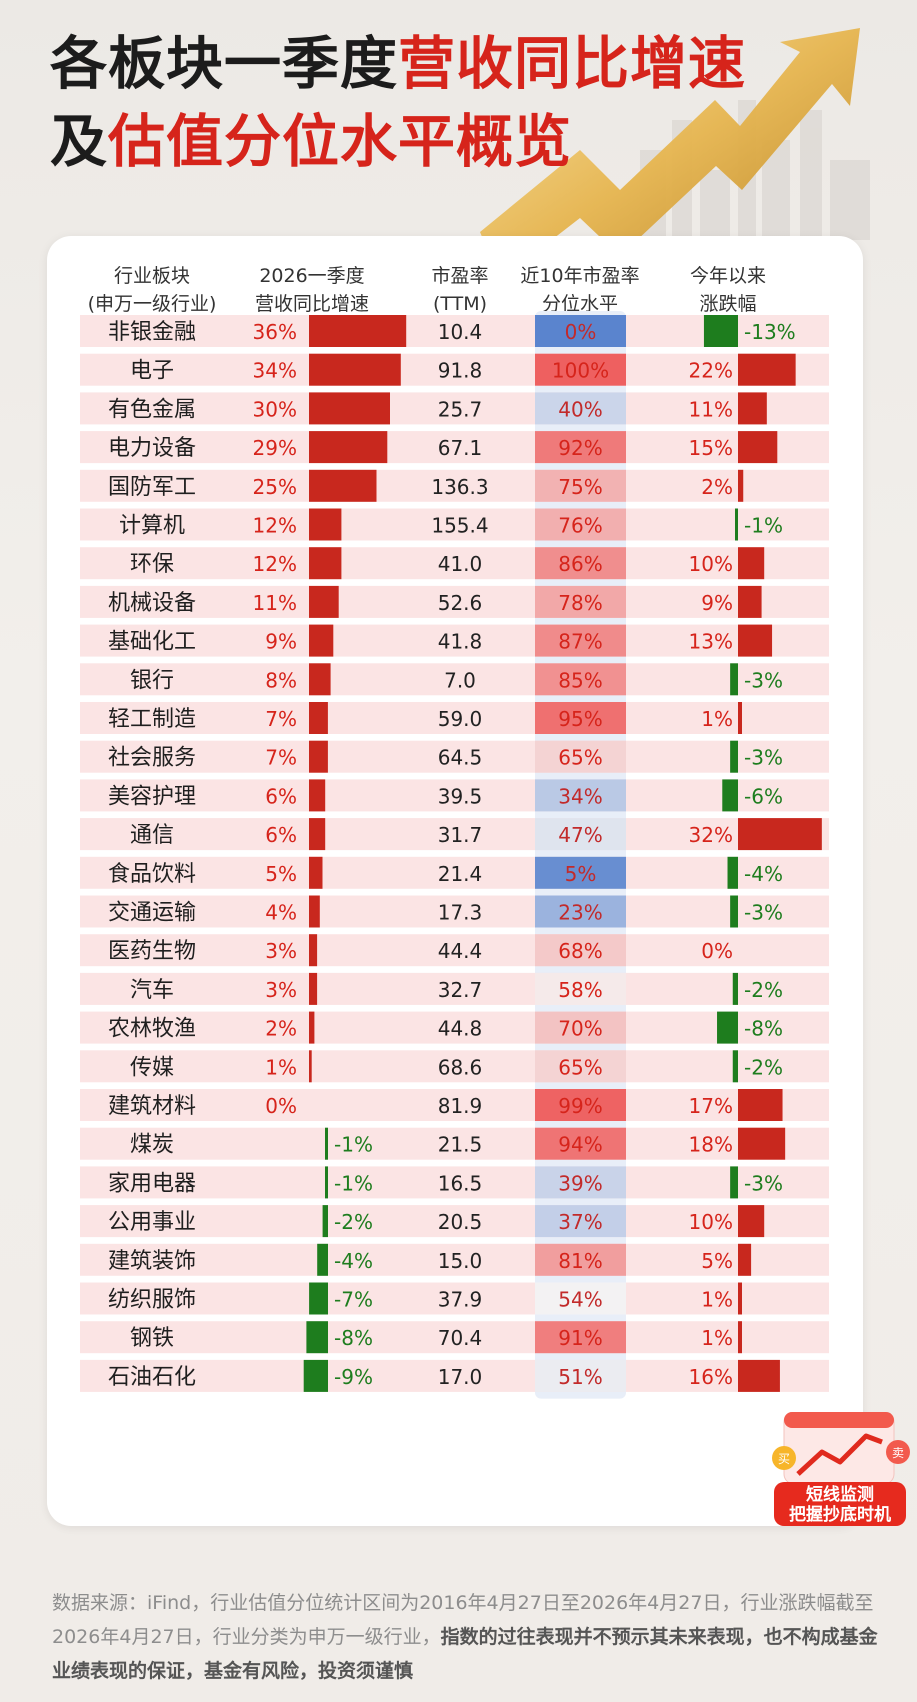 This screenshot has height=1702, width=917. What do you see at coordinates (275, 564) in the screenshot?
I see `growth-label: 12%` at bounding box center [275, 564].